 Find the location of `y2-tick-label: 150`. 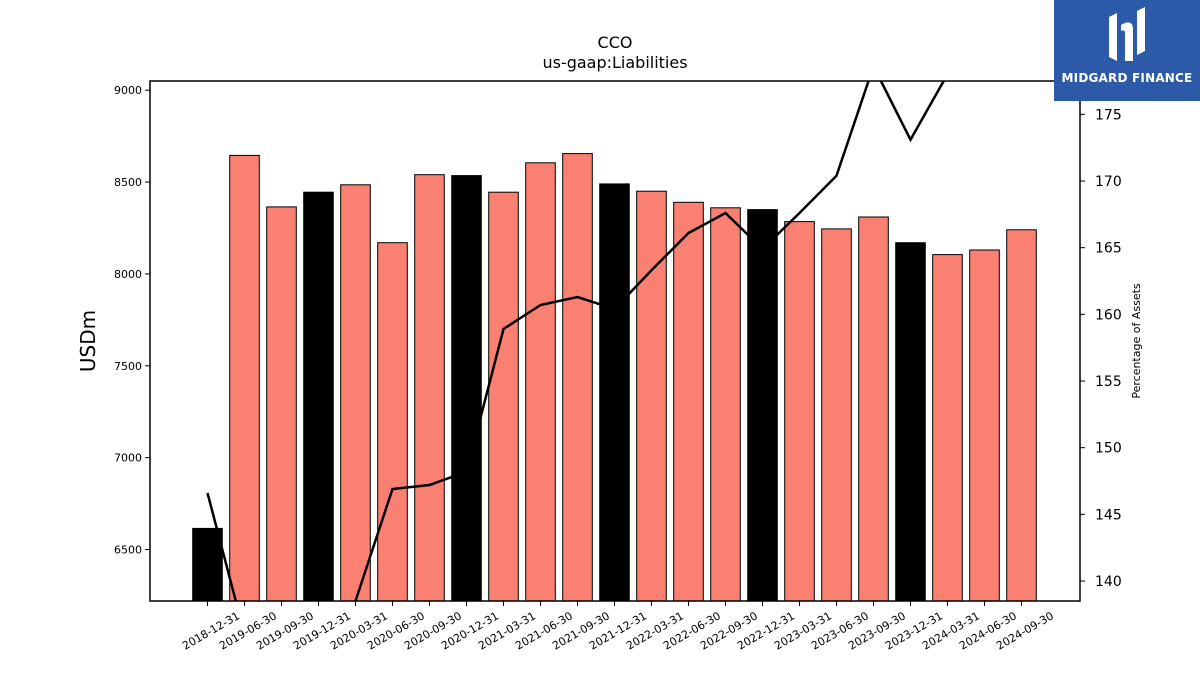

y2-tick-label: 150 is located at coordinates (1108, 449).